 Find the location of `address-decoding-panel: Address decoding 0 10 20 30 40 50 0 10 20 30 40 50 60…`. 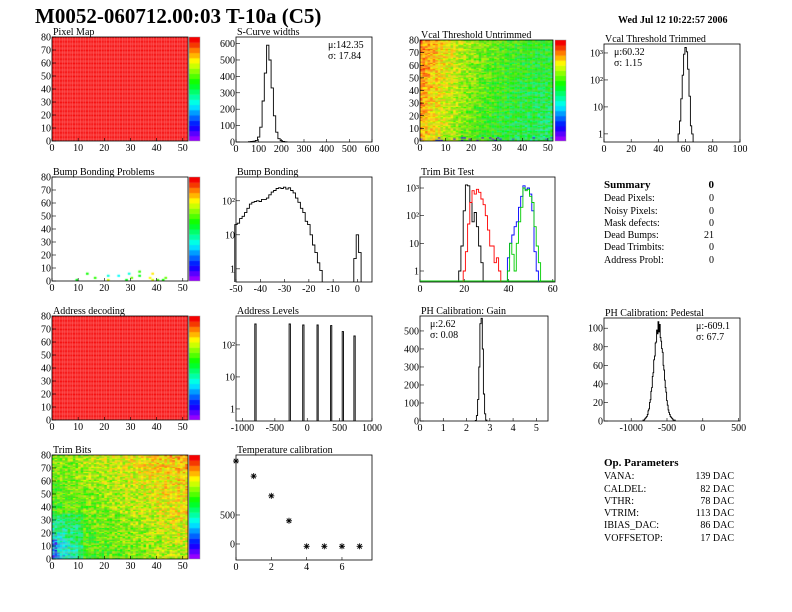

address-decoding-panel: Address decoding 0 10 20 30 40 50 0 10 20 30 40 50 60… is located at coordinates (121, 369).